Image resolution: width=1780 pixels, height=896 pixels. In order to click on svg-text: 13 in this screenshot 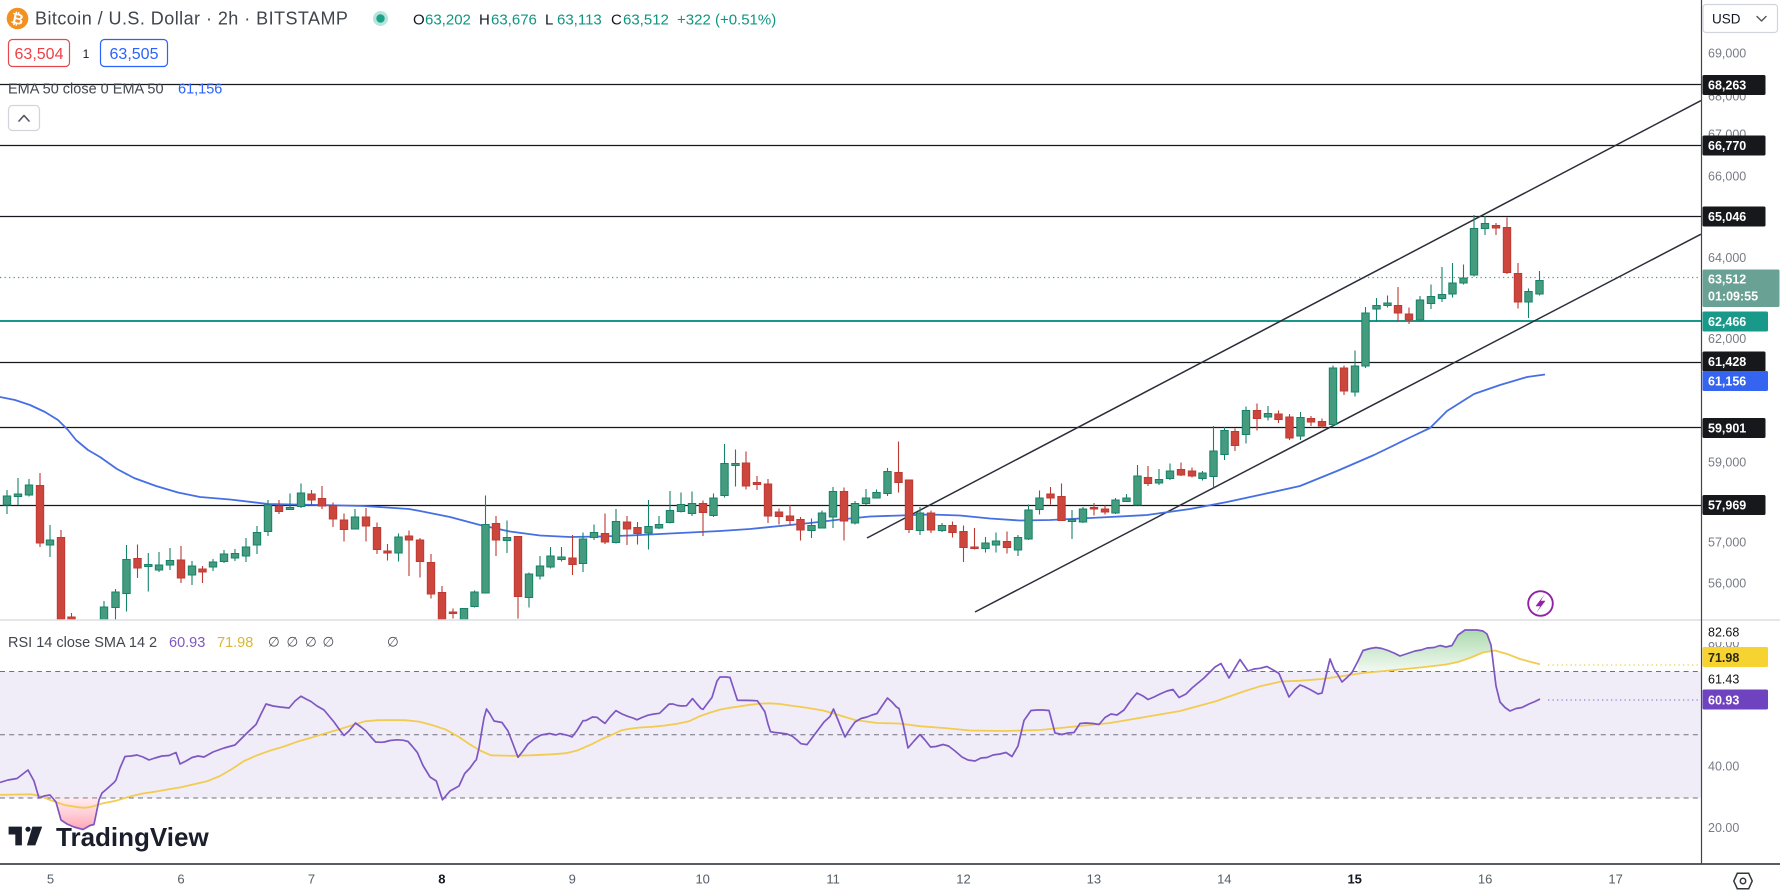, I will do `click(1094, 879)`.